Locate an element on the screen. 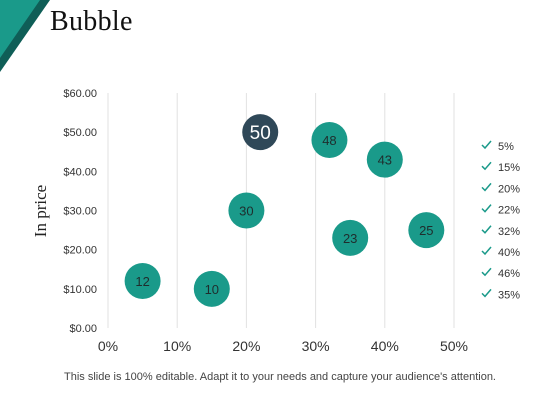 This screenshot has height=420, width=560. x-tick-label: 20% is located at coordinates (246, 346).